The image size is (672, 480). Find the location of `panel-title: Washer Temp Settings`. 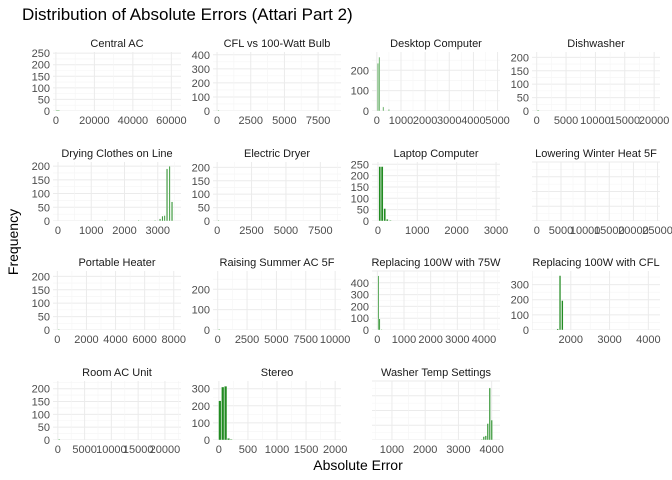

panel-title: Washer Temp Settings is located at coordinates (436, 373).